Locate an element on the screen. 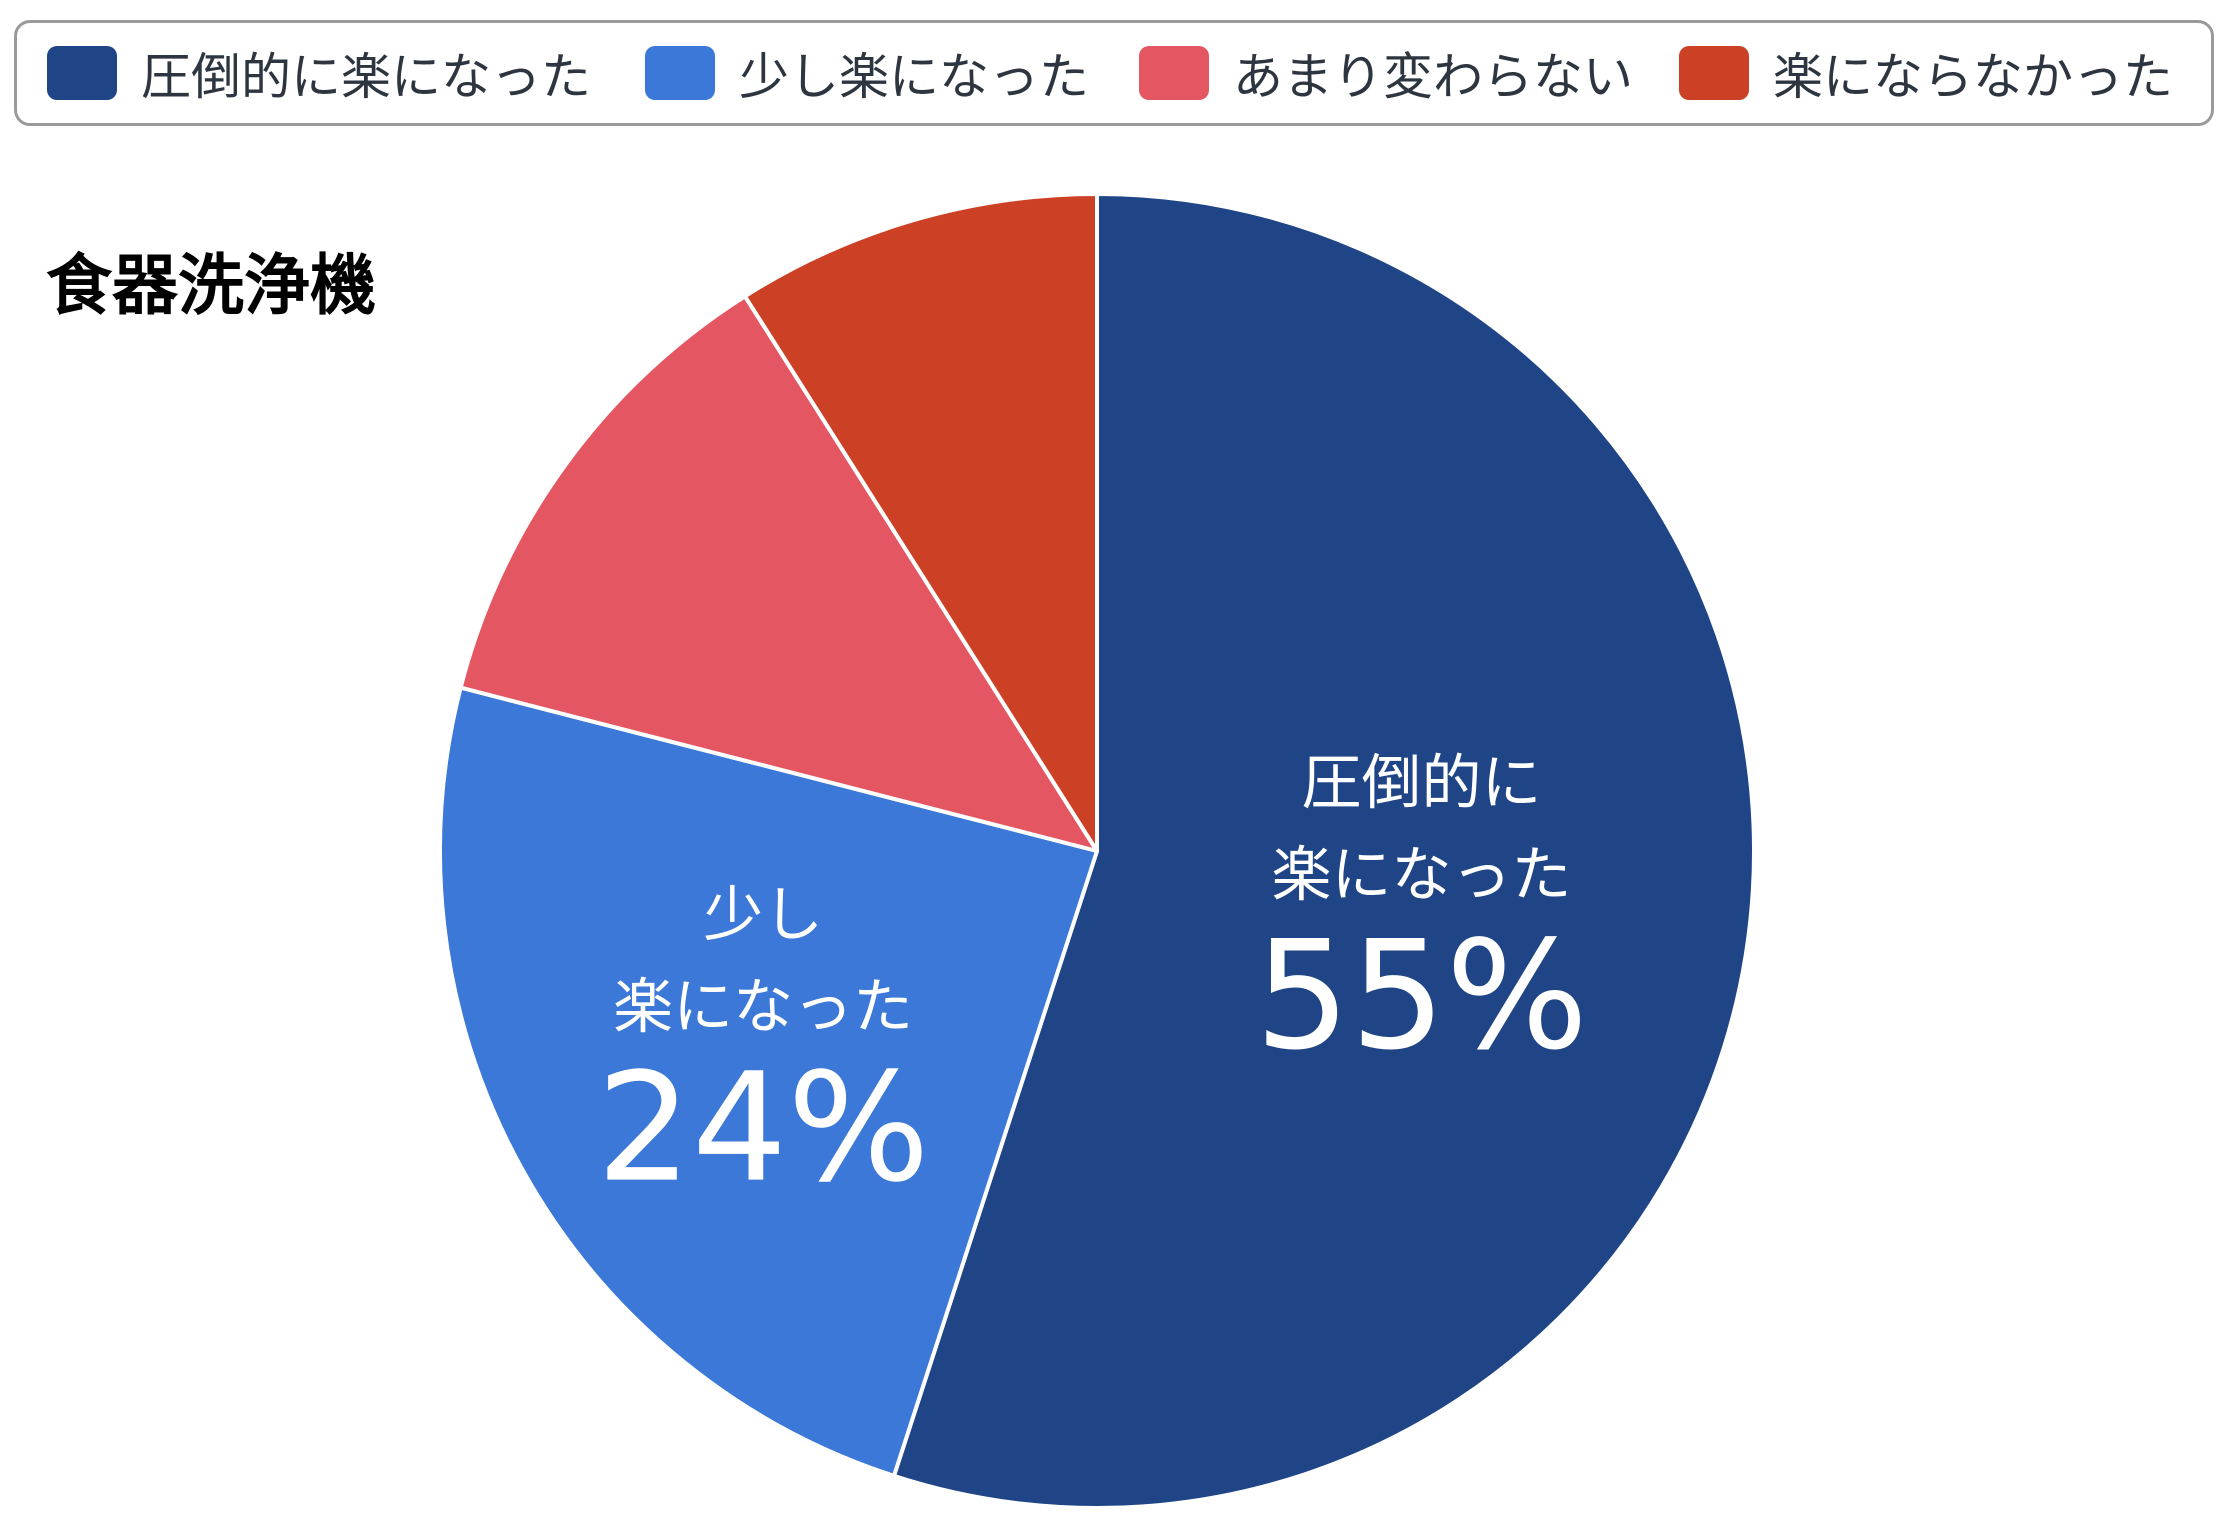 The height and width of the screenshot is (1526, 2232). slice-label-line: 少し is located at coordinates (763, 916).